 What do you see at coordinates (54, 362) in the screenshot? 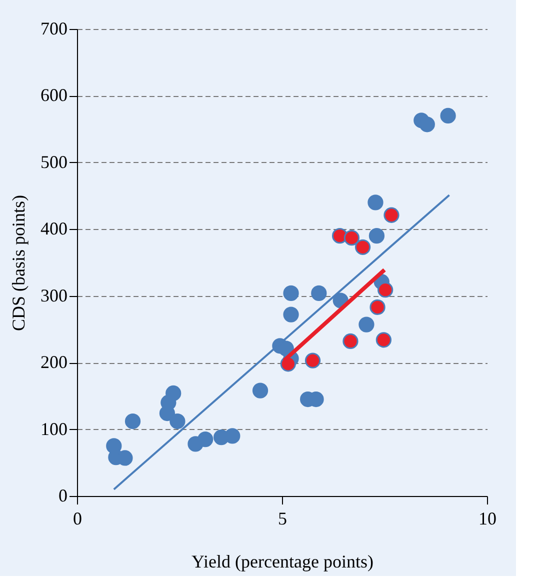
I see `y-tick-label: 200` at bounding box center [54, 362].